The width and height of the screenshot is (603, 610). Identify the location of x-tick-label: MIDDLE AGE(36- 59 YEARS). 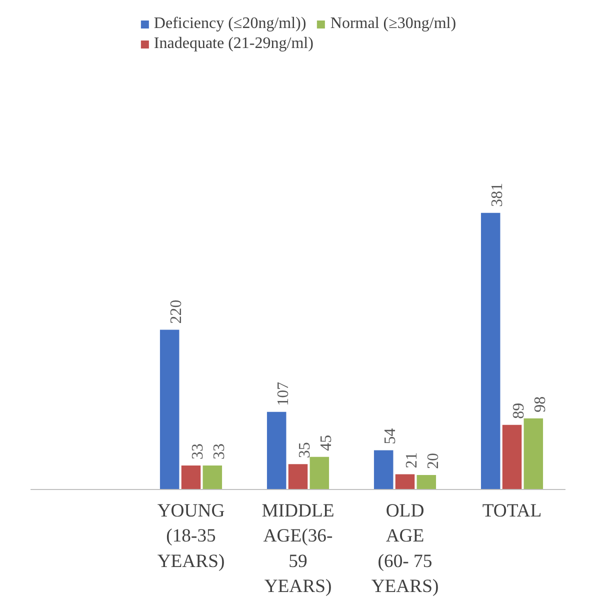
(298, 549).